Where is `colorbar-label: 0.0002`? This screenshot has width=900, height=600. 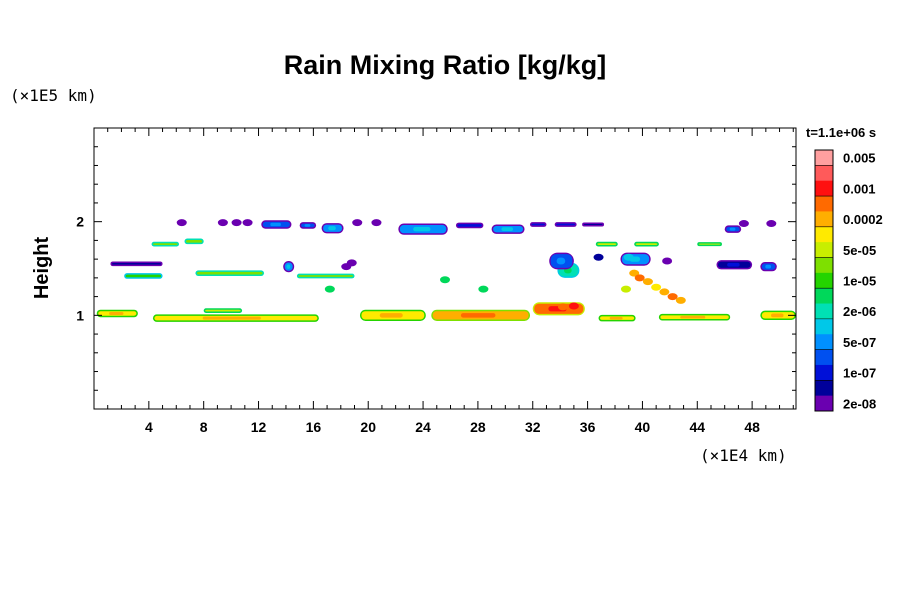 colorbar-label: 0.0002 is located at coordinates (863, 219).